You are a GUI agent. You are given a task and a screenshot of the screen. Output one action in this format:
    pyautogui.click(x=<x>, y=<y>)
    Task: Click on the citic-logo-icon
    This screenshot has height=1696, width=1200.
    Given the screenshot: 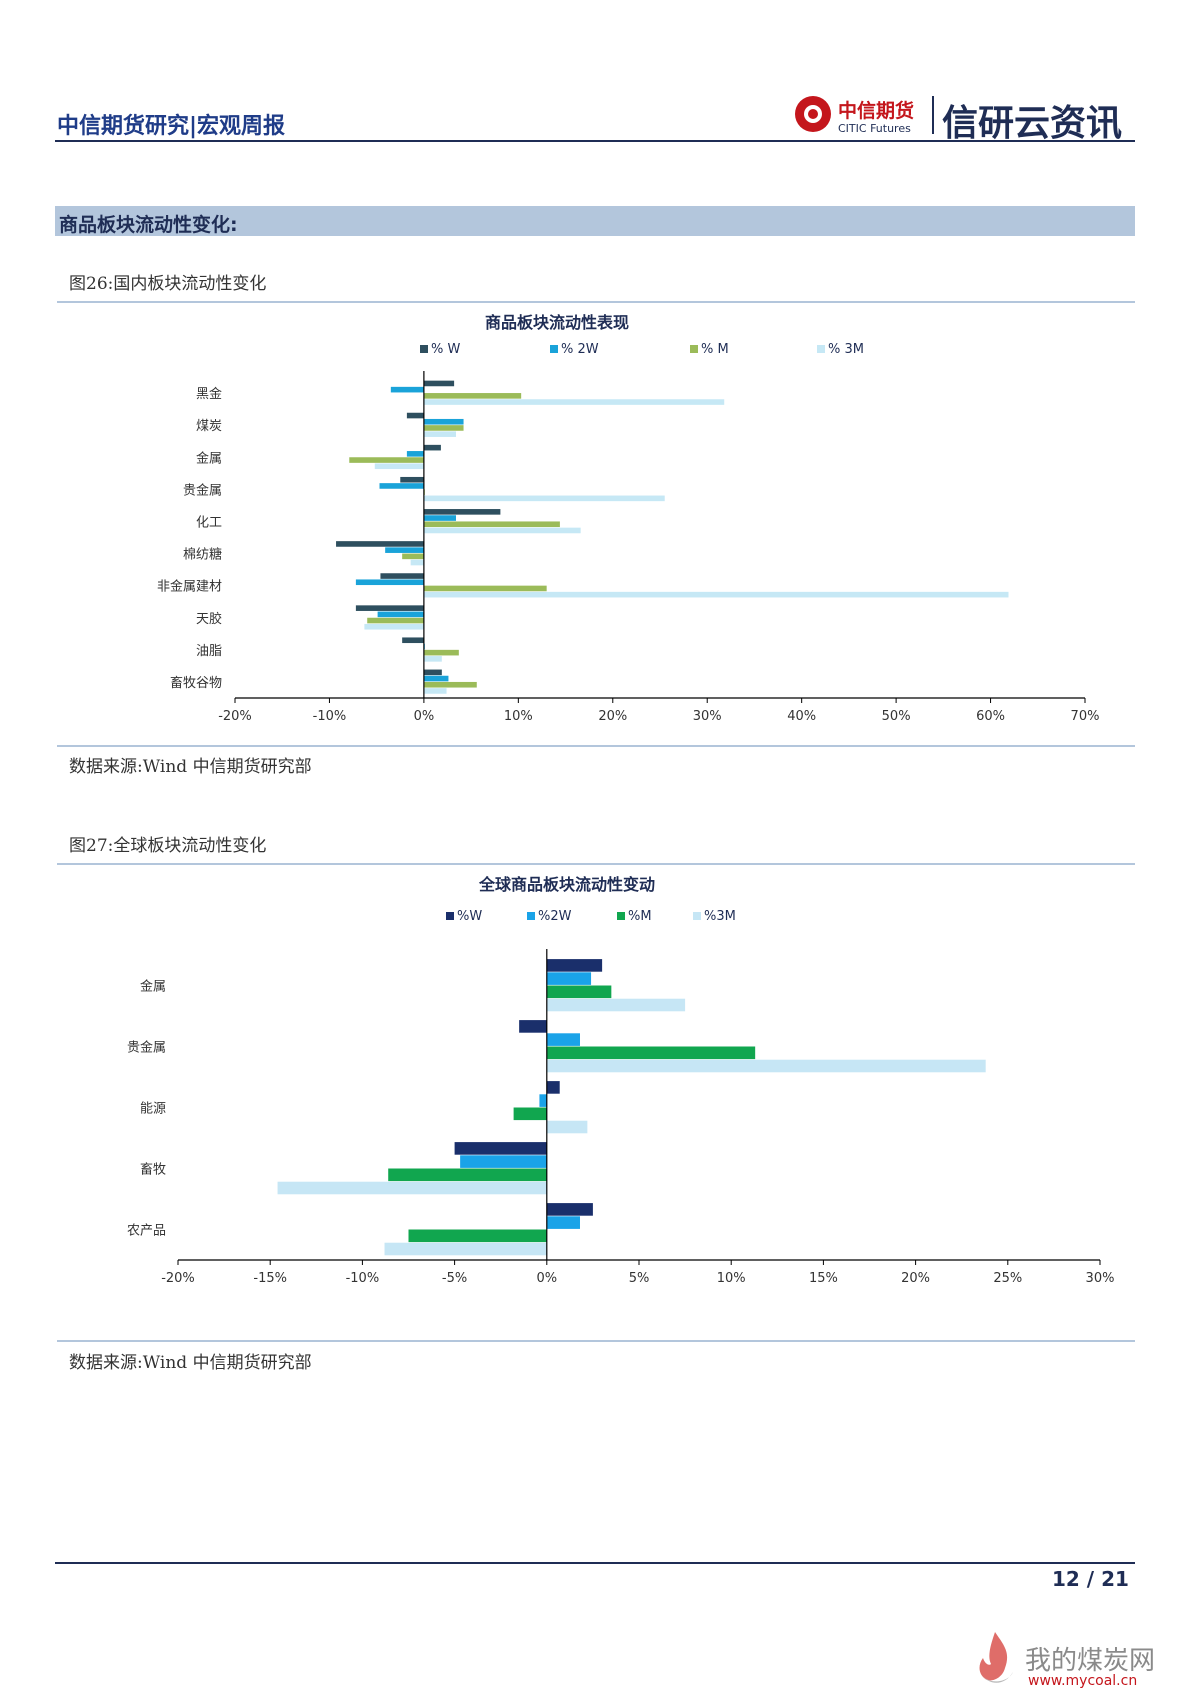 What is the action you would take?
    pyautogui.click(x=813, y=114)
    